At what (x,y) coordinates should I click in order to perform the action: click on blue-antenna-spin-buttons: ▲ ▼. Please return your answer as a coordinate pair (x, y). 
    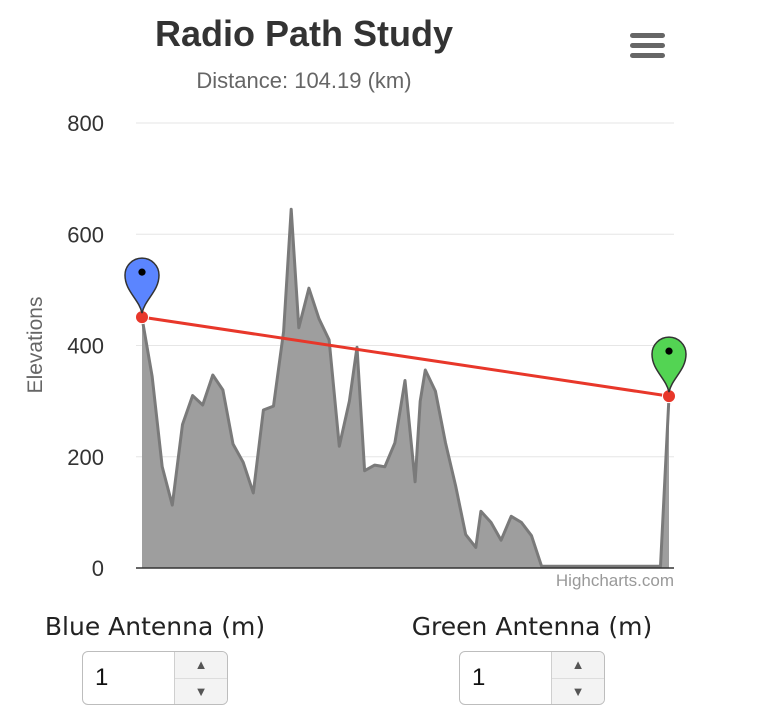
    Looking at the image, I should click on (200, 678).